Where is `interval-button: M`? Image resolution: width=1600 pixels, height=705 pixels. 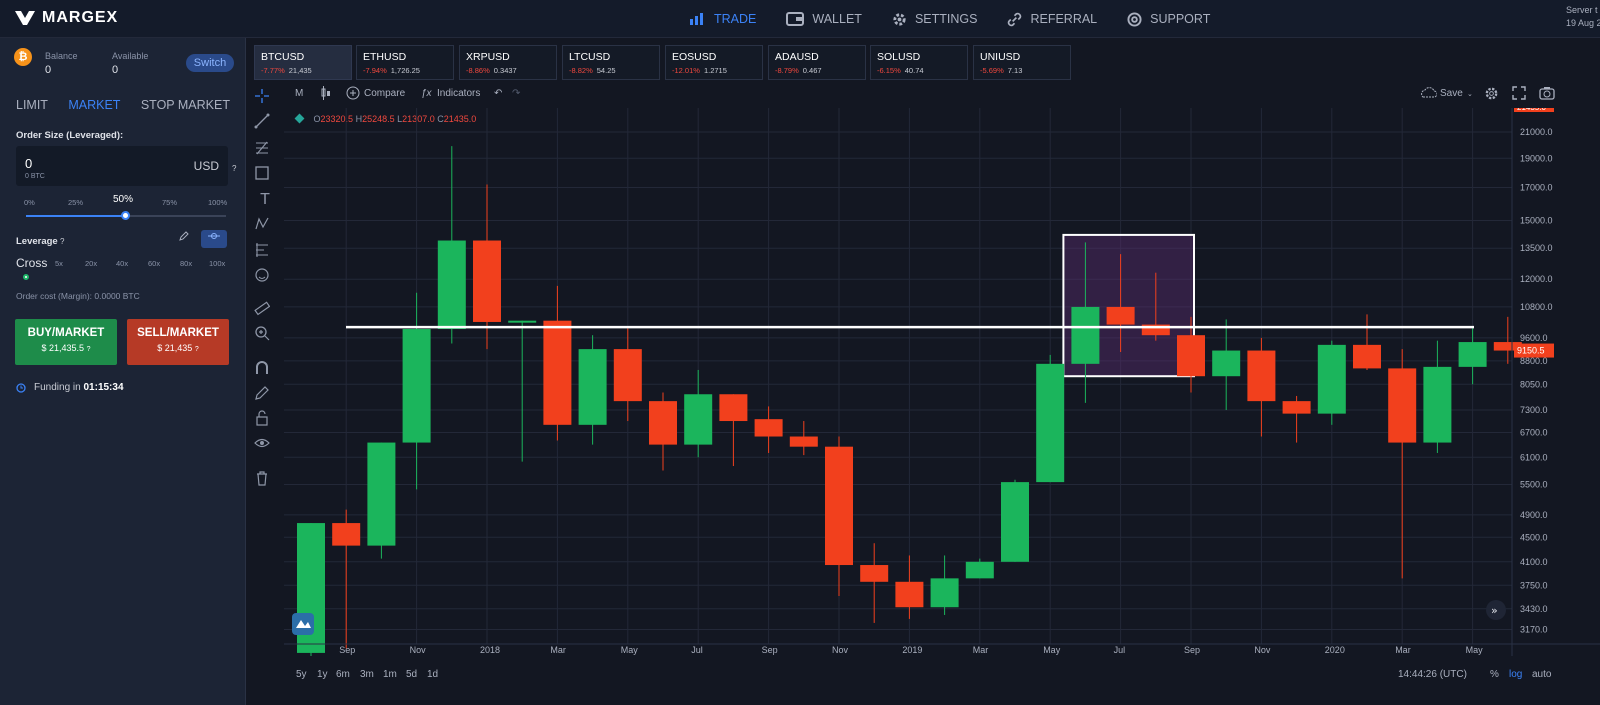
interval-button: M is located at coordinates (299, 93).